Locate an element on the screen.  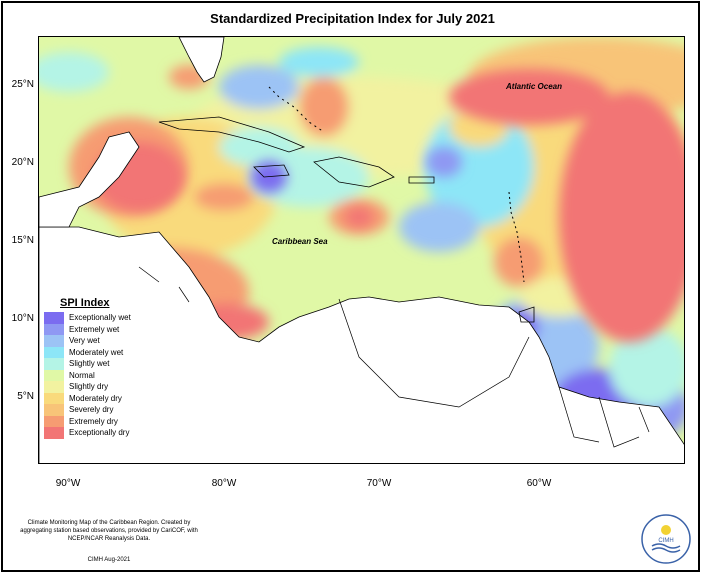
legend-label: Moderately dry is located at coordinates (95, 398).